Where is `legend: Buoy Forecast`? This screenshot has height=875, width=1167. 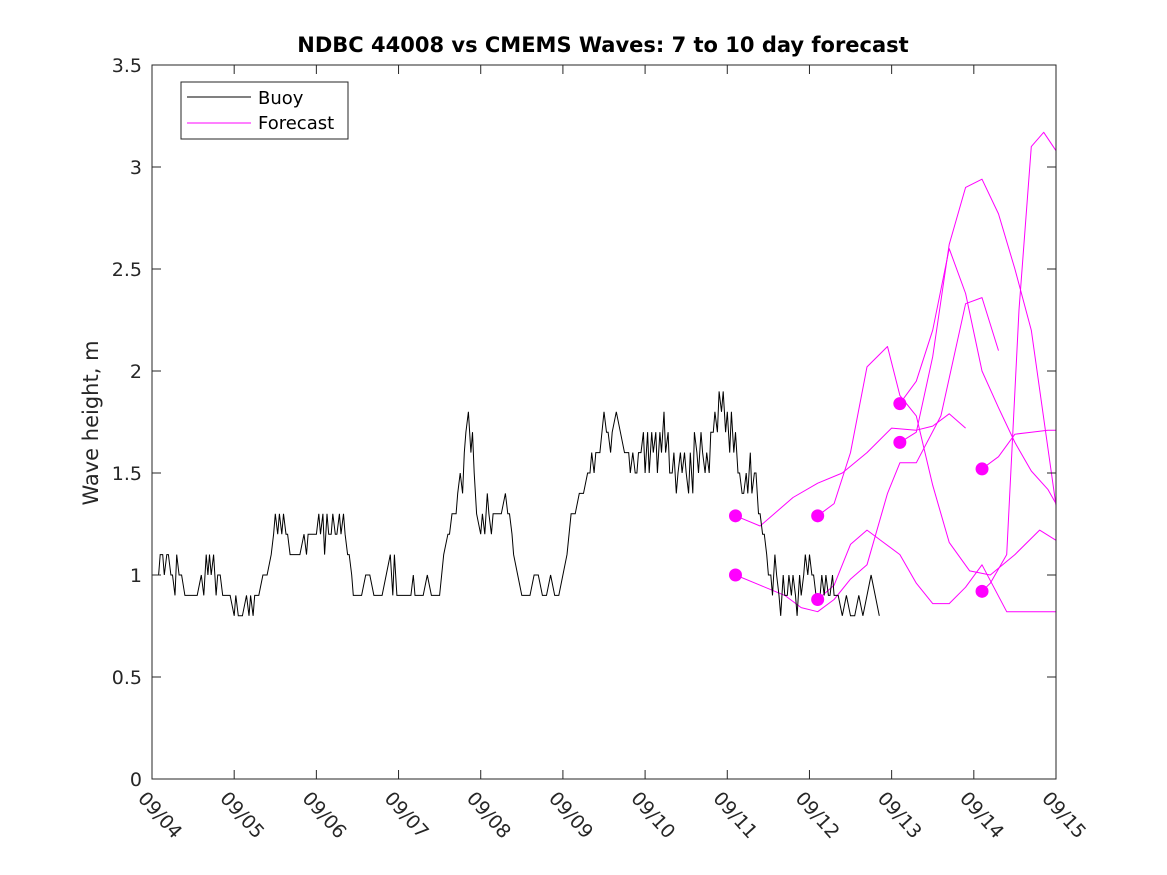
legend: Buoy Forecast is located at coordinates (264, 110).